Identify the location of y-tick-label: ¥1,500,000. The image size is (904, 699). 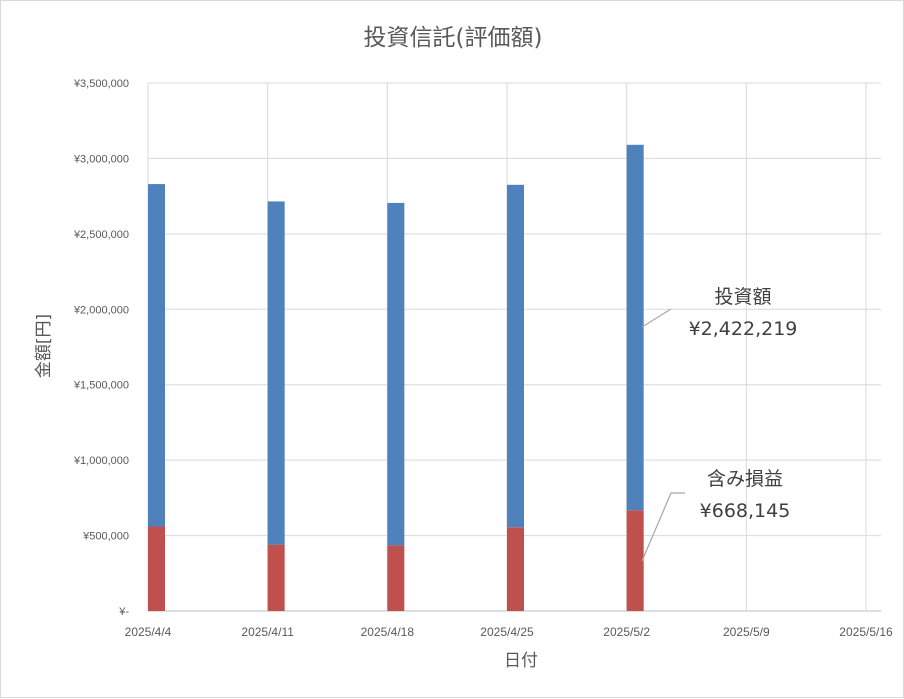
(101, 386).